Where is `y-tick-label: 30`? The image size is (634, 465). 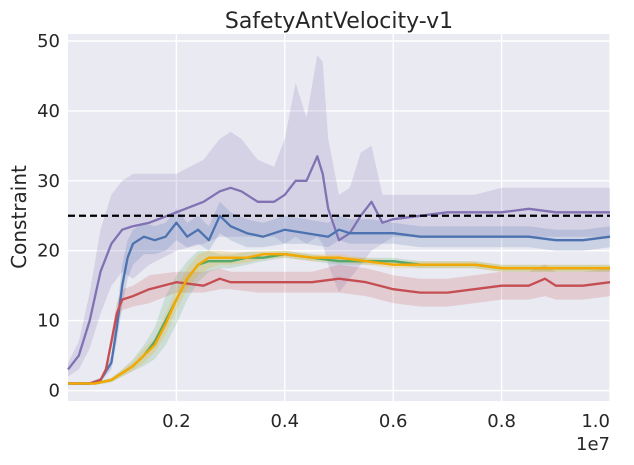 y-tick-label: 30 is located at coordinates (48, 181).